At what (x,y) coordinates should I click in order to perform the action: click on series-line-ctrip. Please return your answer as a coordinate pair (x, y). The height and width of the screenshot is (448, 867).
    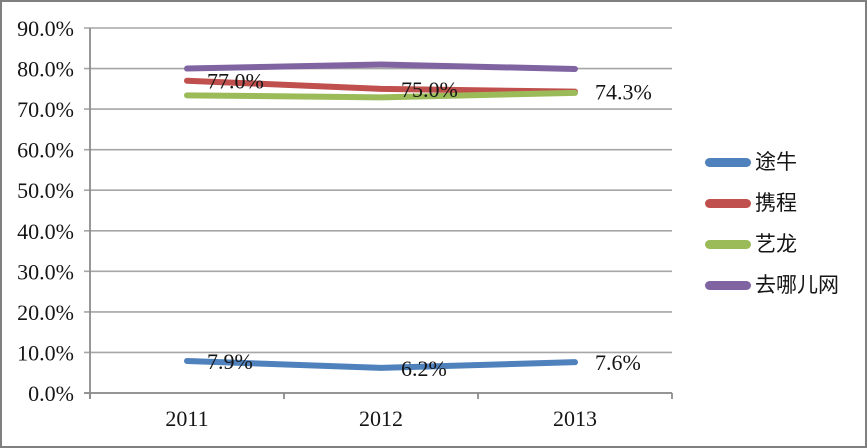
    Looking at the image, I should click on (381, 86).